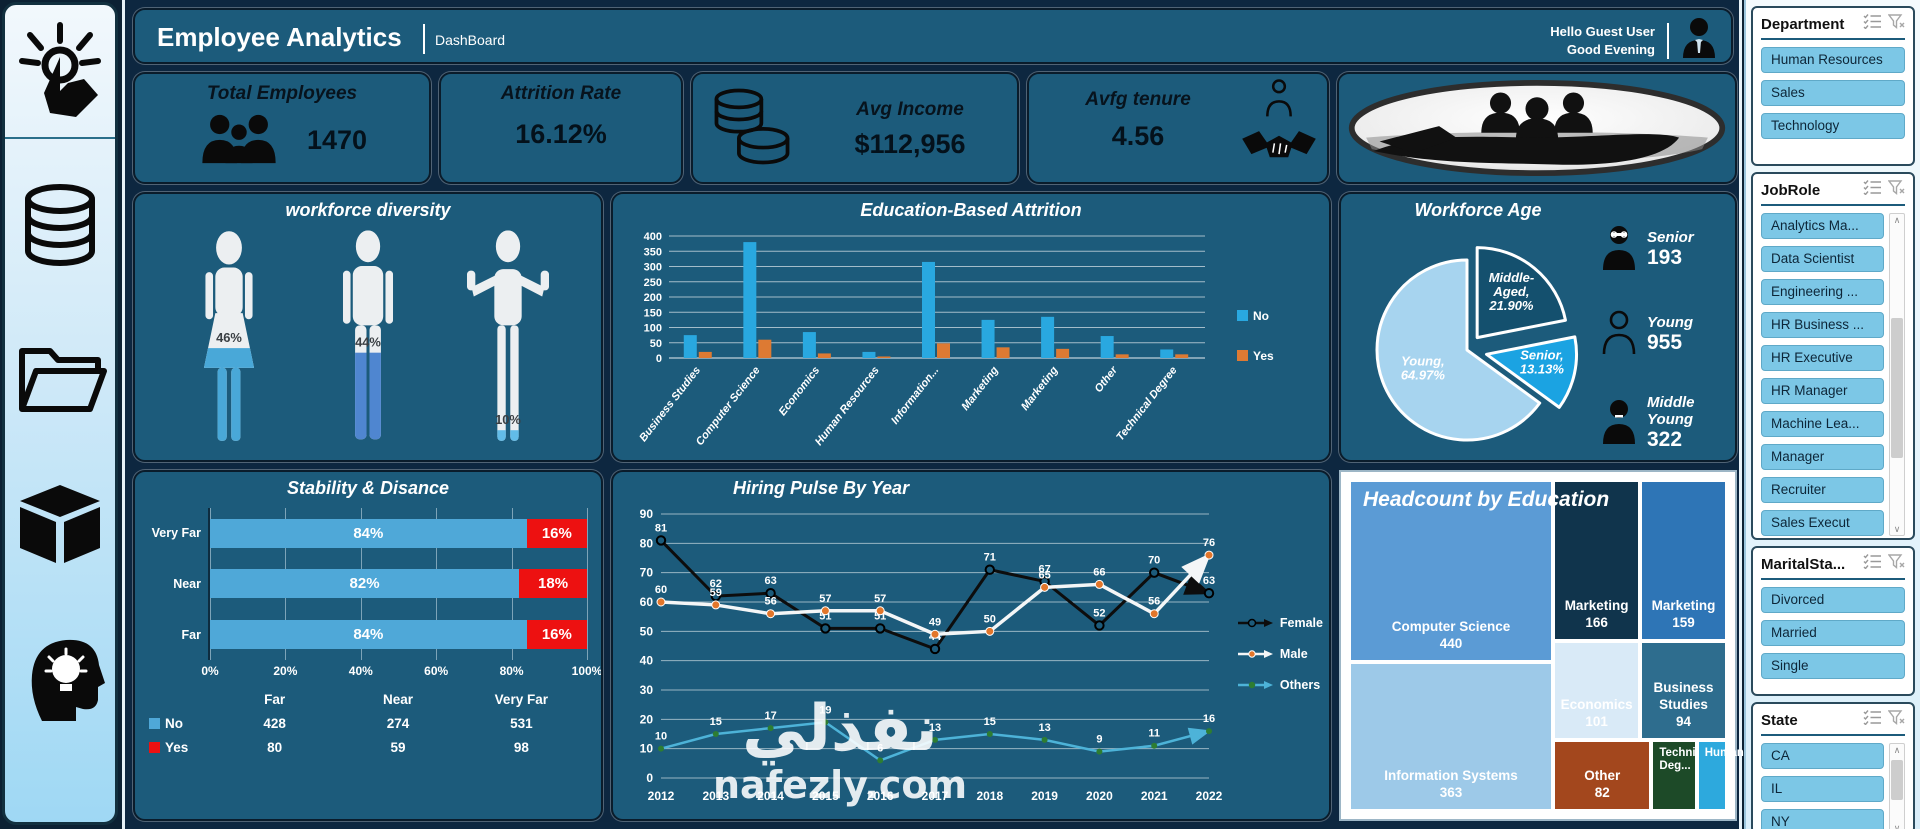  Describe the element at coordinates (1451, 571) in the screenshot. I see `treemap-node: Computer Science 440` at that location.